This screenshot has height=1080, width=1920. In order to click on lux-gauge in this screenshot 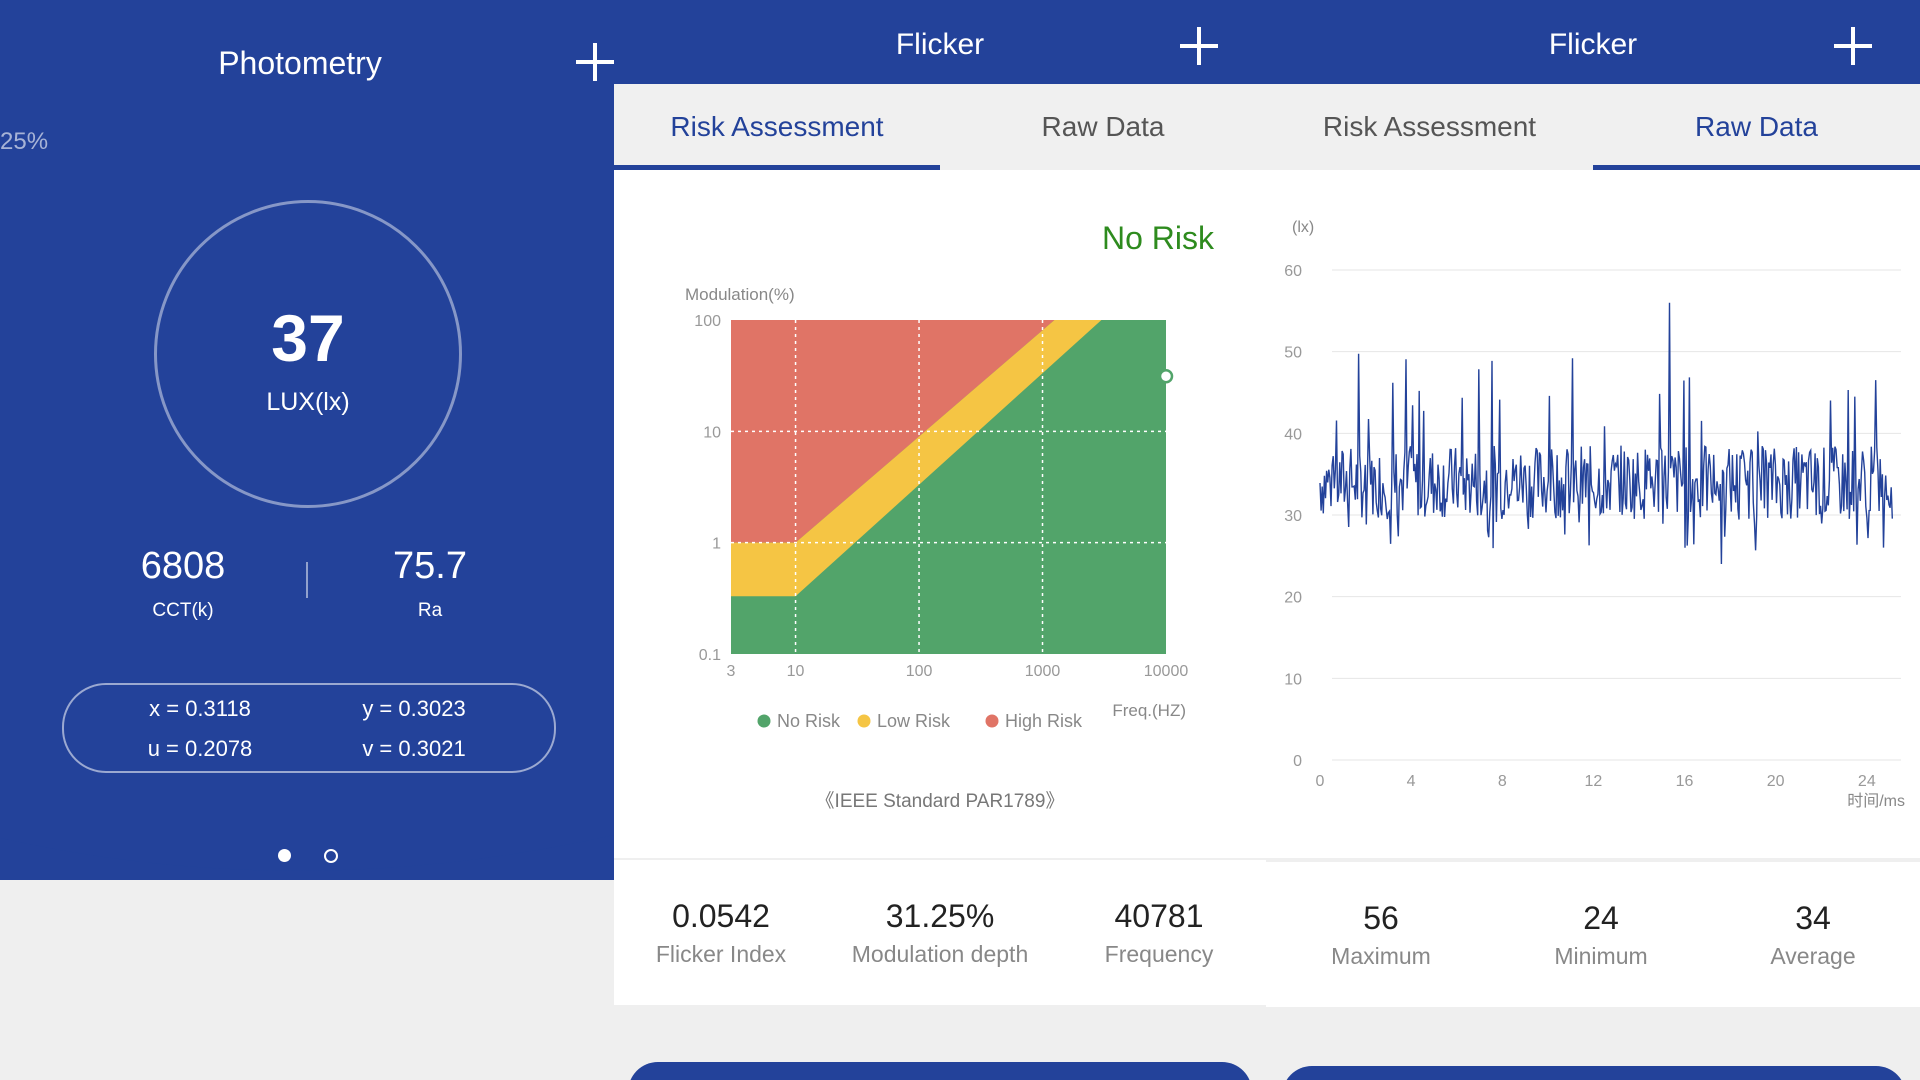, I will do `click(308, 354)`.